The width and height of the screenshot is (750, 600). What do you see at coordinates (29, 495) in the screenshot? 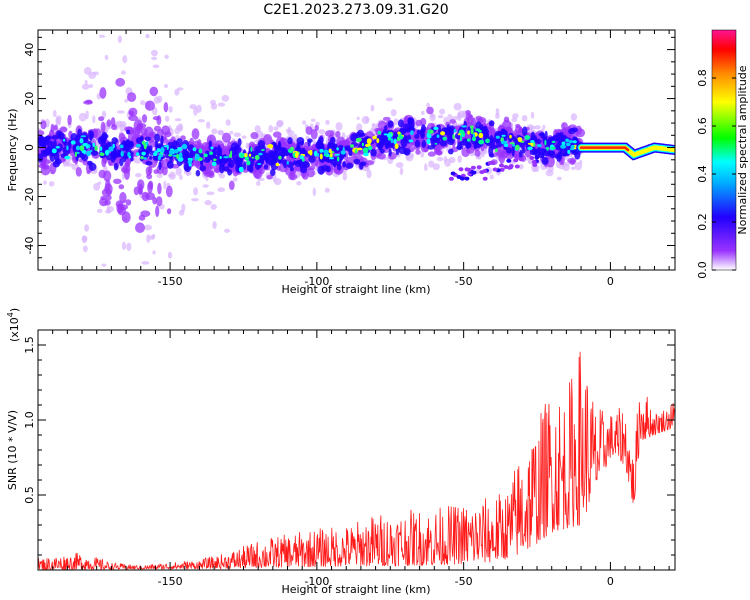
I see `y-tick-label: 0.5` at bounding box center [29, 495].